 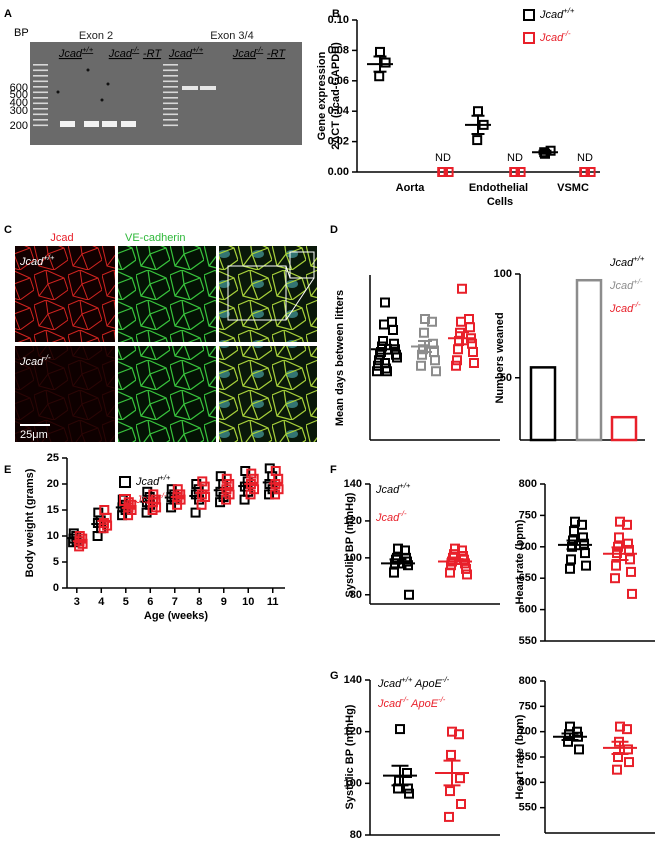 I want to click on lane-label: Jcad-/-, so click(x=124, y=52).